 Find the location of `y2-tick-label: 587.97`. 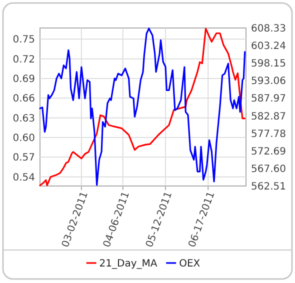

y2-tick-label: 587.97 is located at coordinates (268, 99).